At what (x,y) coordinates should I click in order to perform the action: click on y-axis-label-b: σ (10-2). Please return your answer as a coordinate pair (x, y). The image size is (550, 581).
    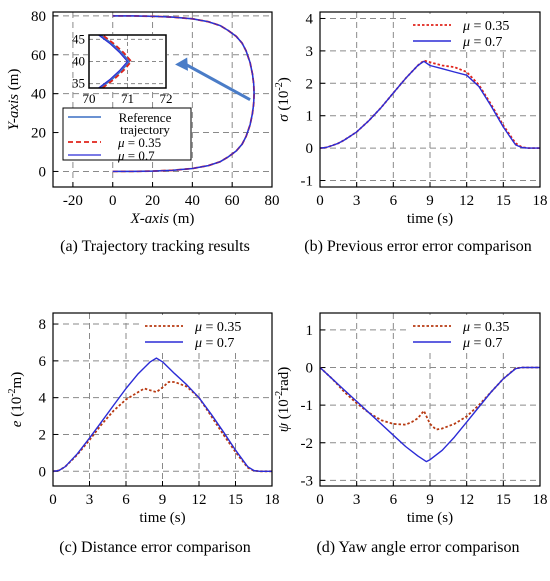
    Looking at the image, I should click on (283, 99).